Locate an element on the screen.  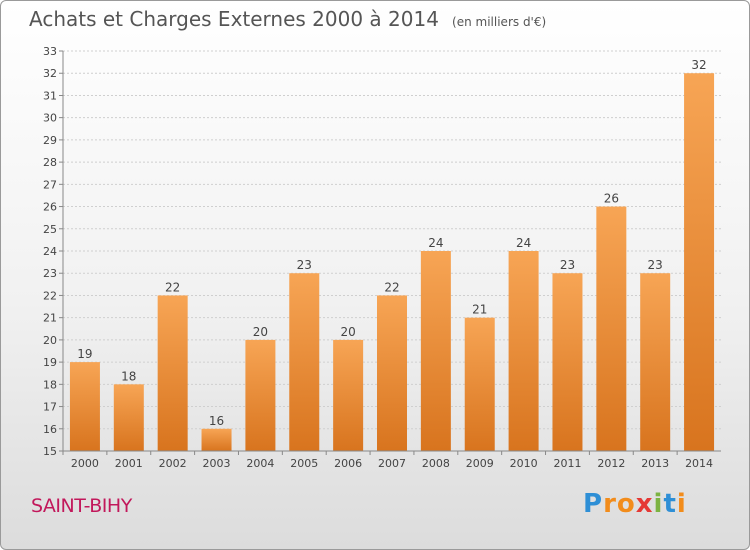
y-tick-label: 18 is located at coordinates (50, 384).